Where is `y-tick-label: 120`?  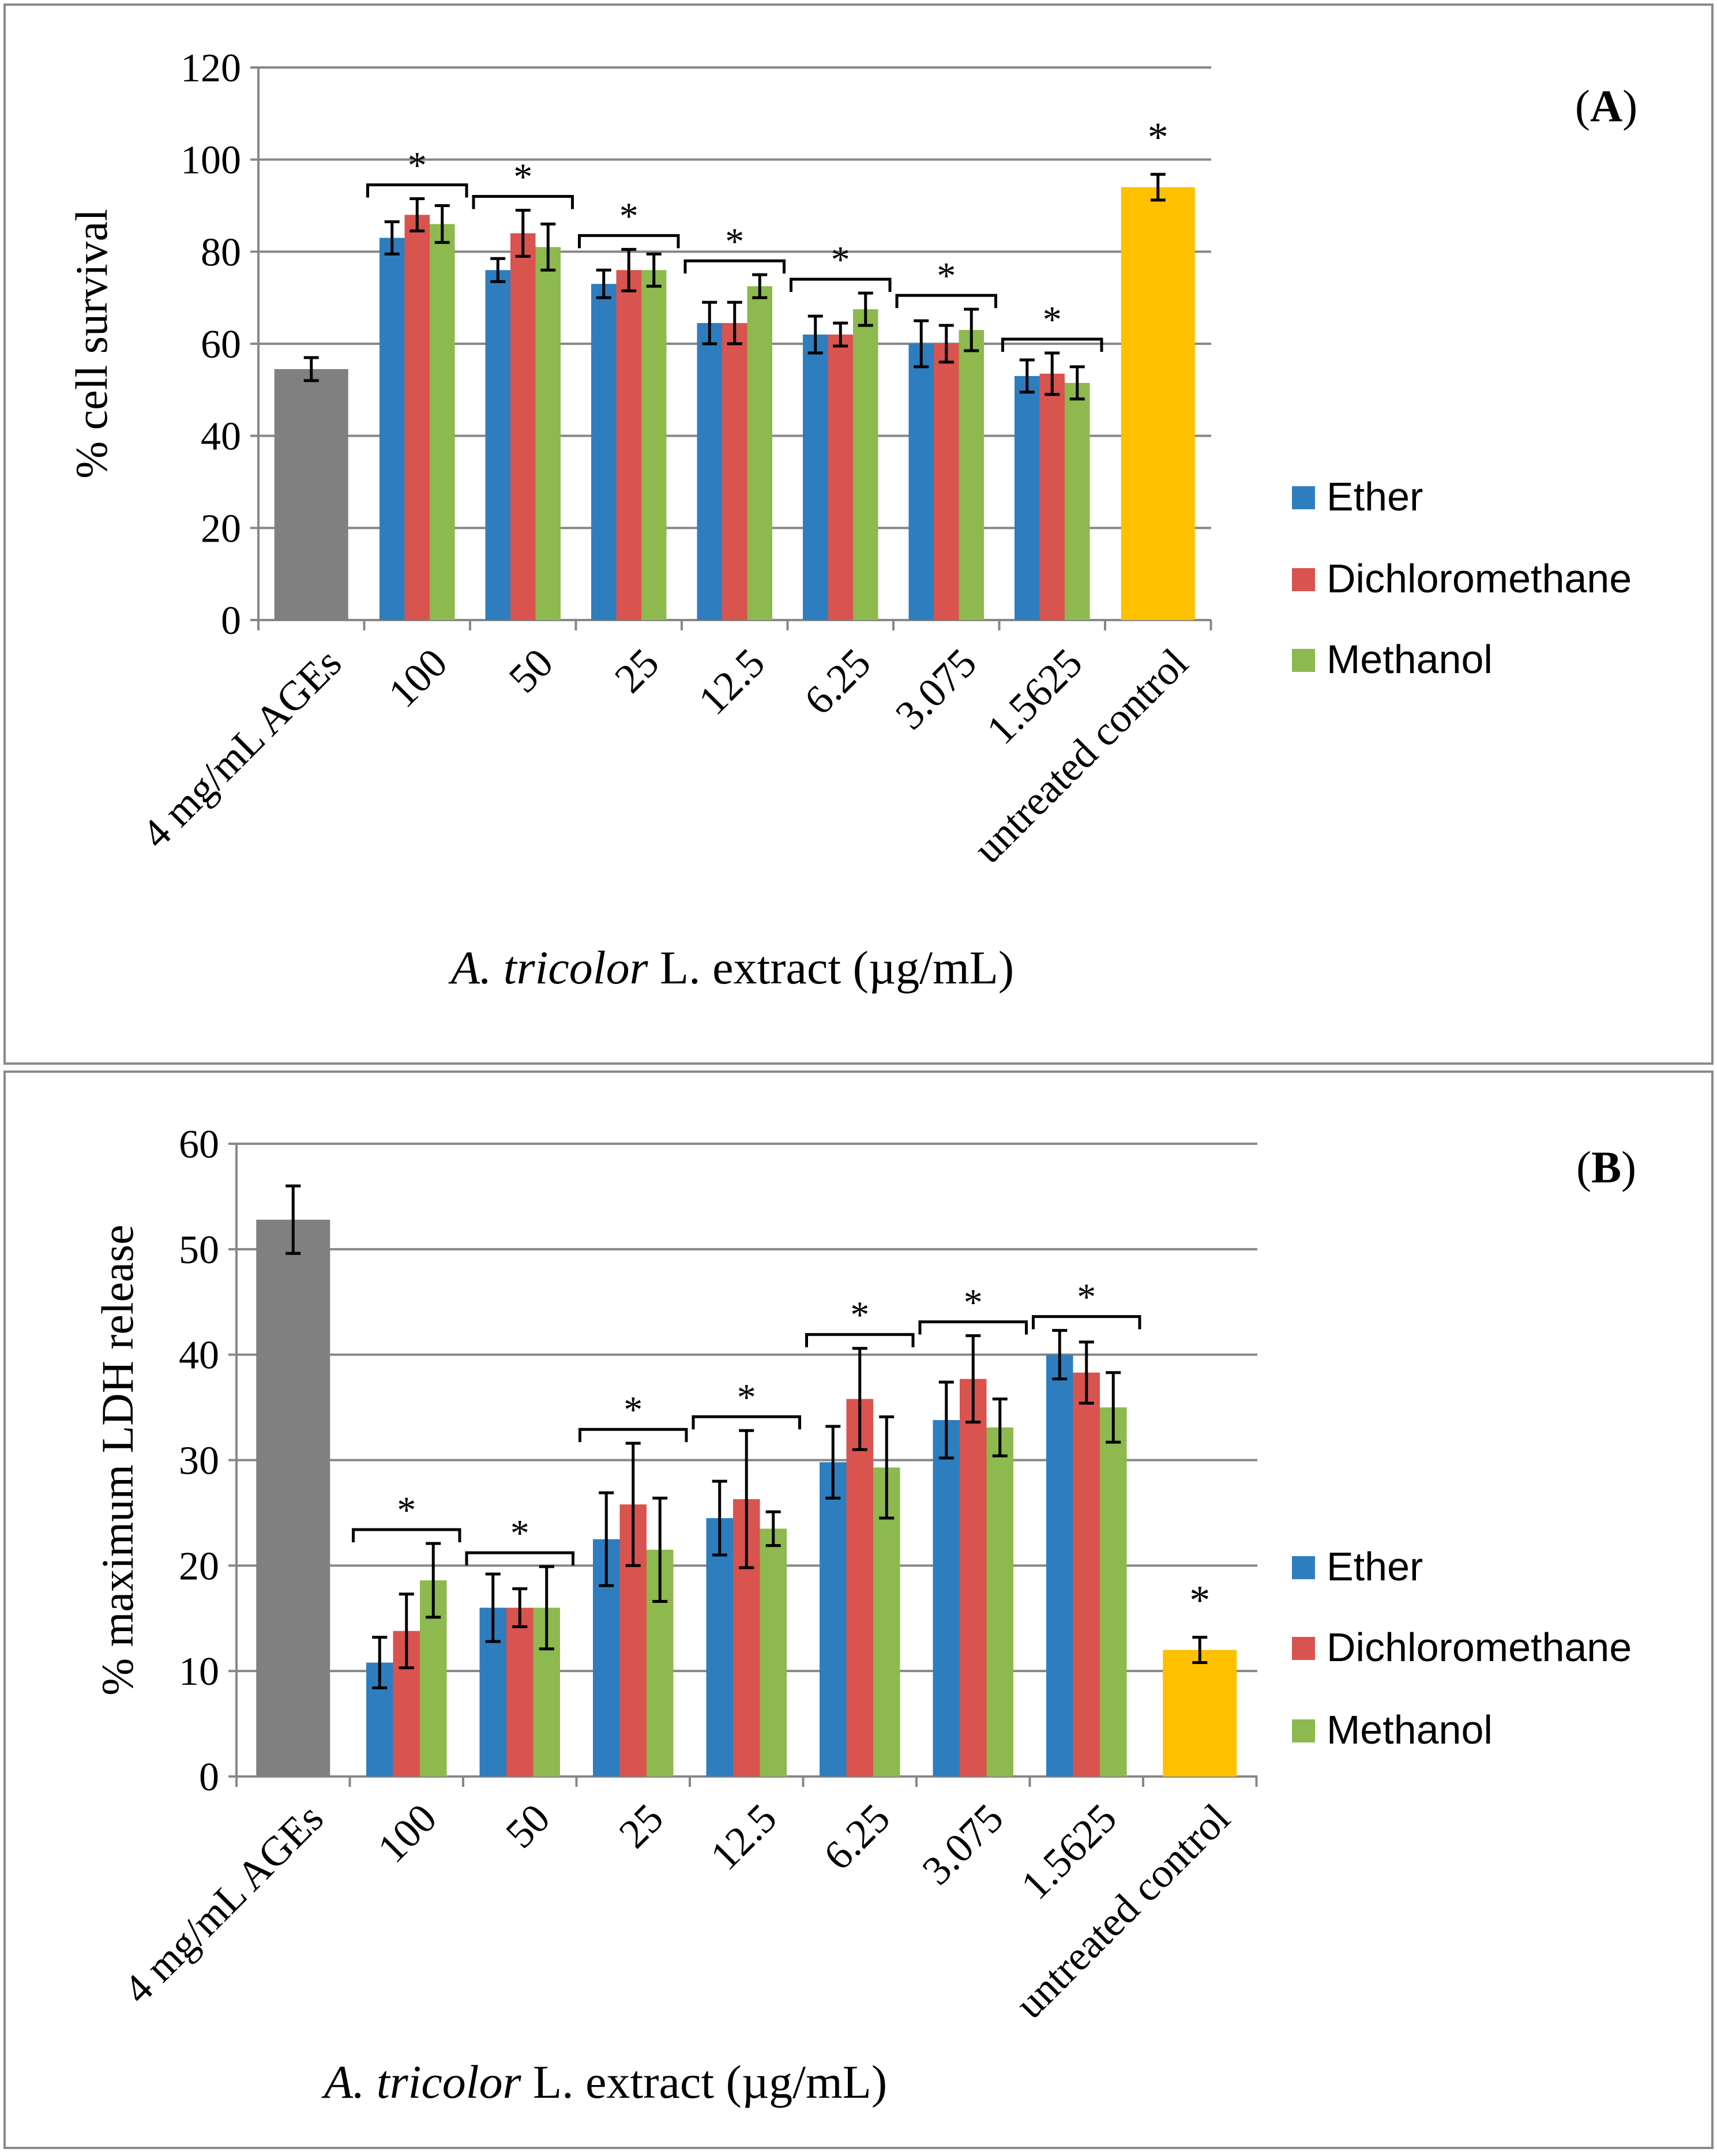
y-tick-label: 120 is located at coordinates (211, 68).